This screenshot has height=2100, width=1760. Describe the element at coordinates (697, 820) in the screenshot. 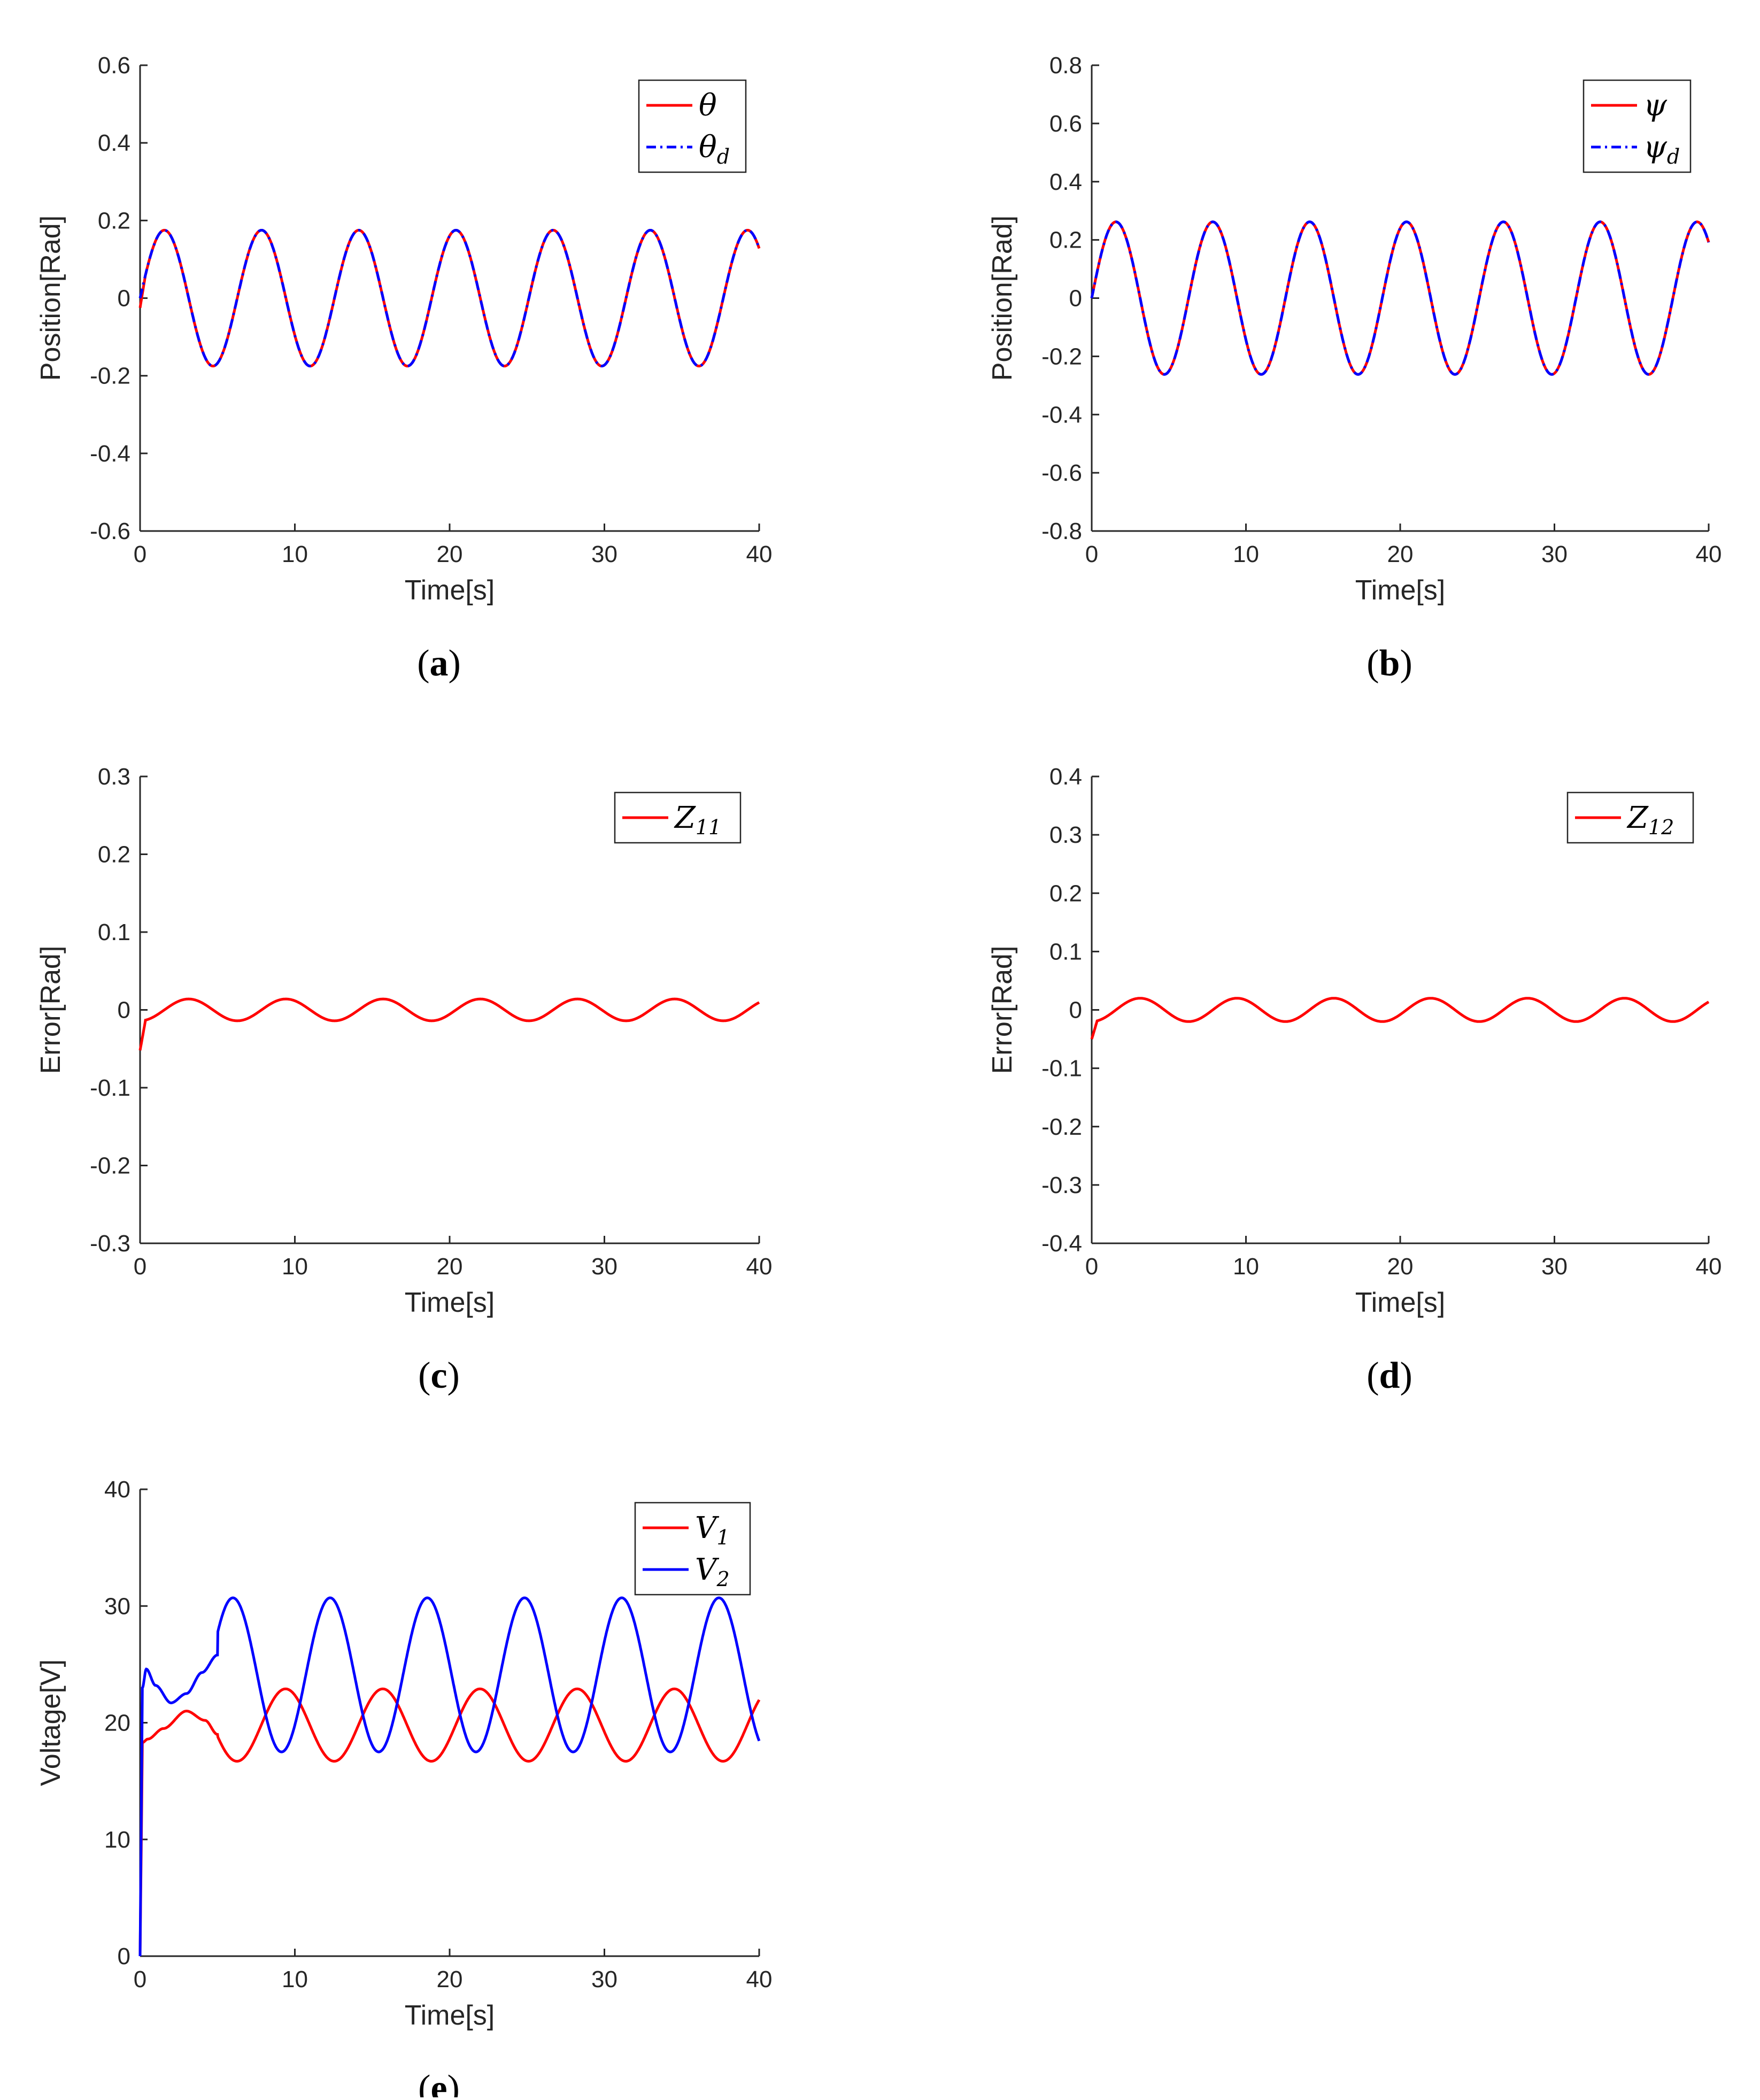

I see `legend-entry: Z11` at that location.